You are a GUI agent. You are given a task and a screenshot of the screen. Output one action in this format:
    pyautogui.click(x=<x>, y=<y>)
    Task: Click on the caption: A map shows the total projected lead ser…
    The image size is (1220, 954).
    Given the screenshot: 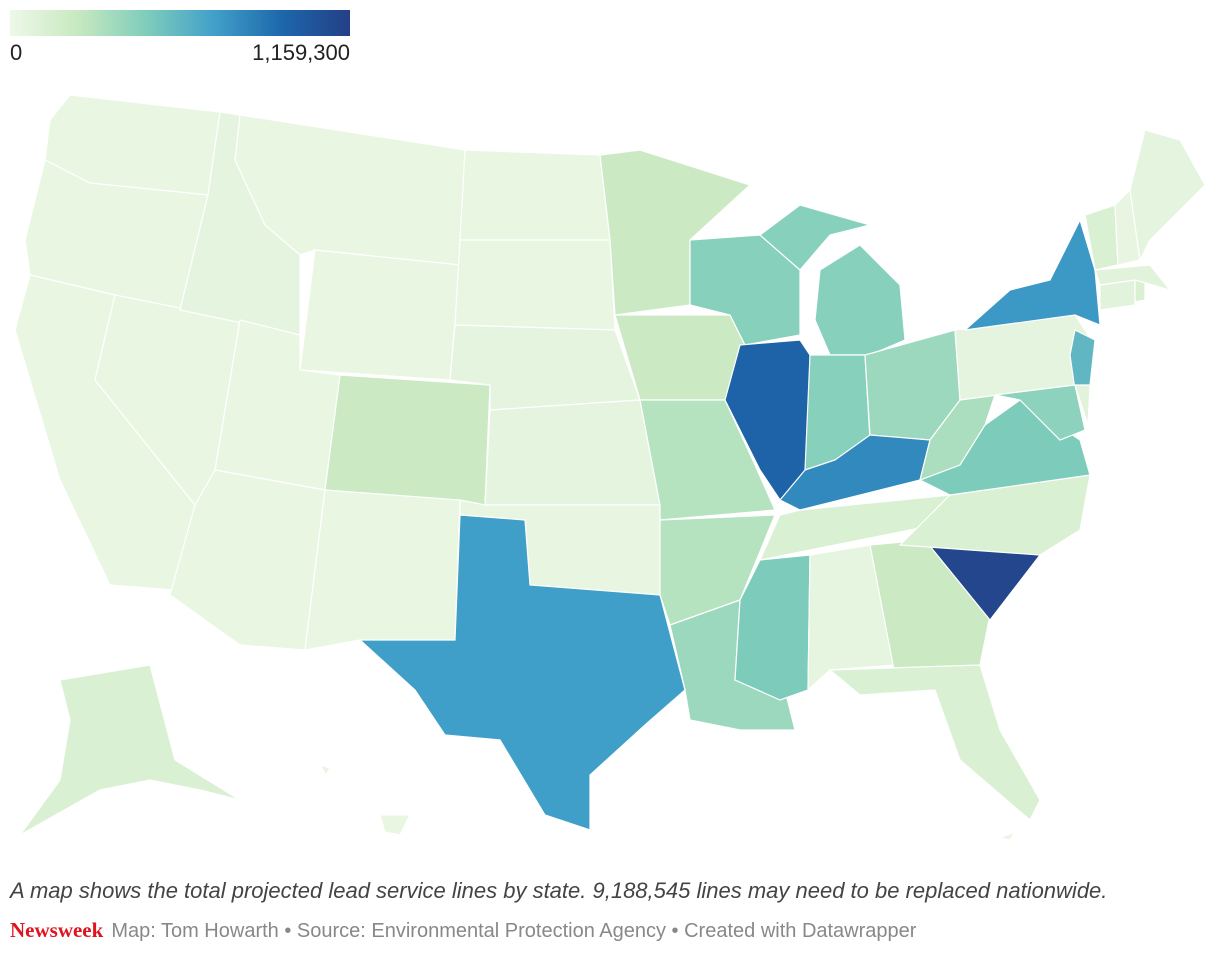 What is the action you would take?
    pyautogui.click(x=559, y=890)
    